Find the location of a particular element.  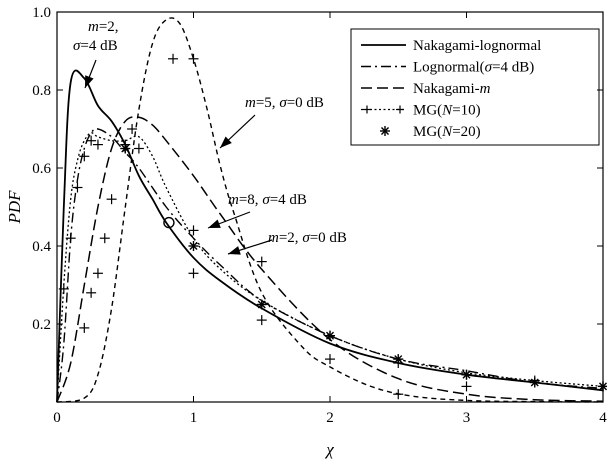

y-tick-label: 0.4 is located at coordinates (41, 247).